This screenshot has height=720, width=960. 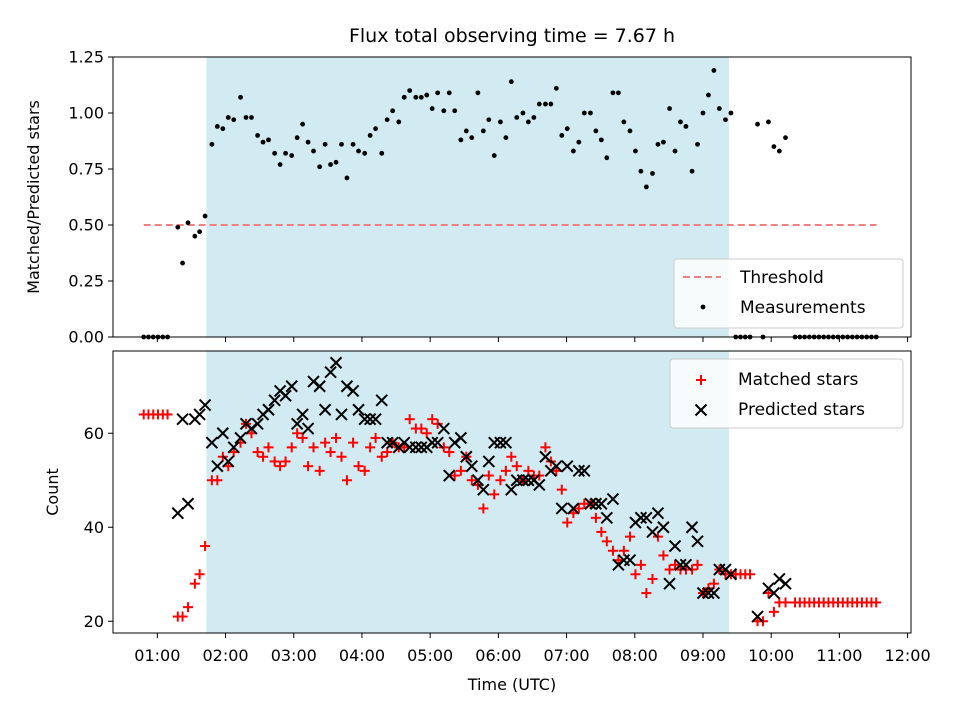 I want to click on bottom-x-tick-label: 06:00, so click(x=498, y=655).